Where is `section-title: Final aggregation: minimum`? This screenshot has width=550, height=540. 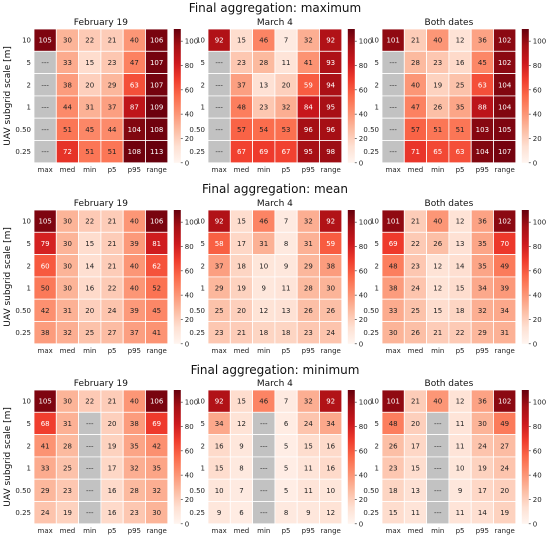 section-title: Final aggregation: minimum is located at coordinates (275, 370).